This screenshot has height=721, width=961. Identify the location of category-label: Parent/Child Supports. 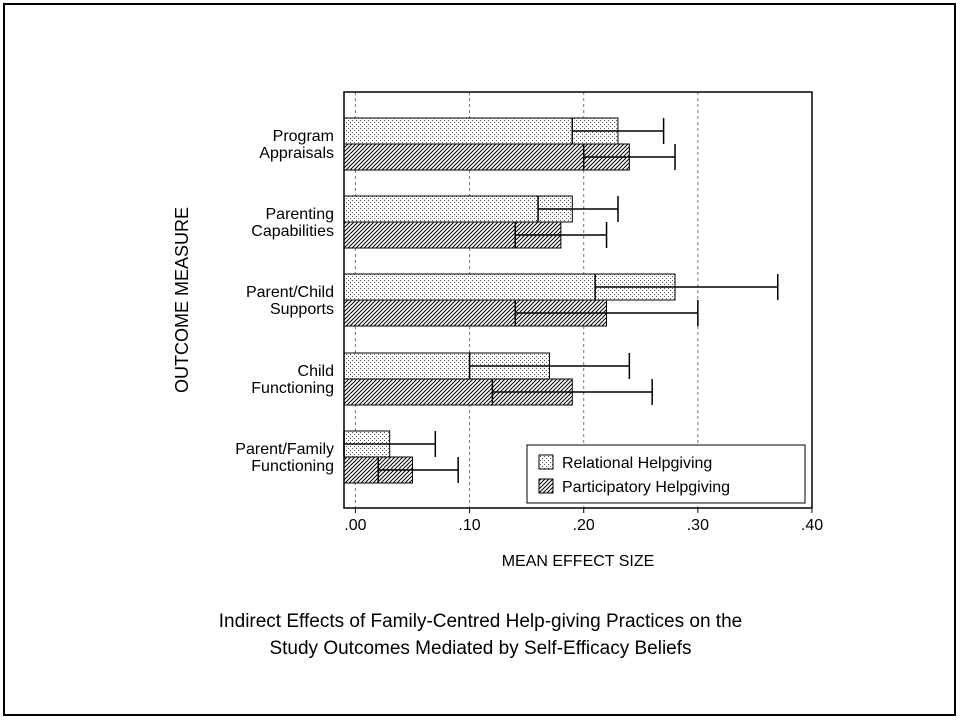
(290, 301).